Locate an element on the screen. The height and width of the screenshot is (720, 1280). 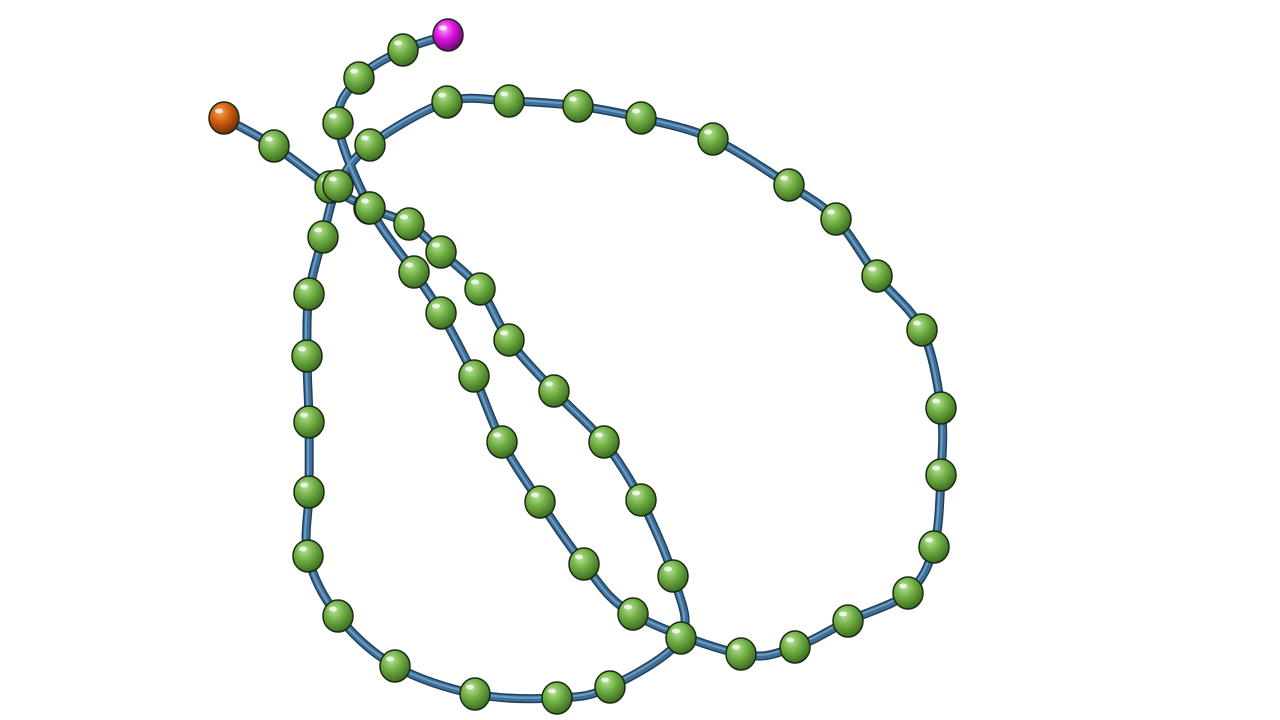
start-bead-specular is located at coordinates (219, 111).